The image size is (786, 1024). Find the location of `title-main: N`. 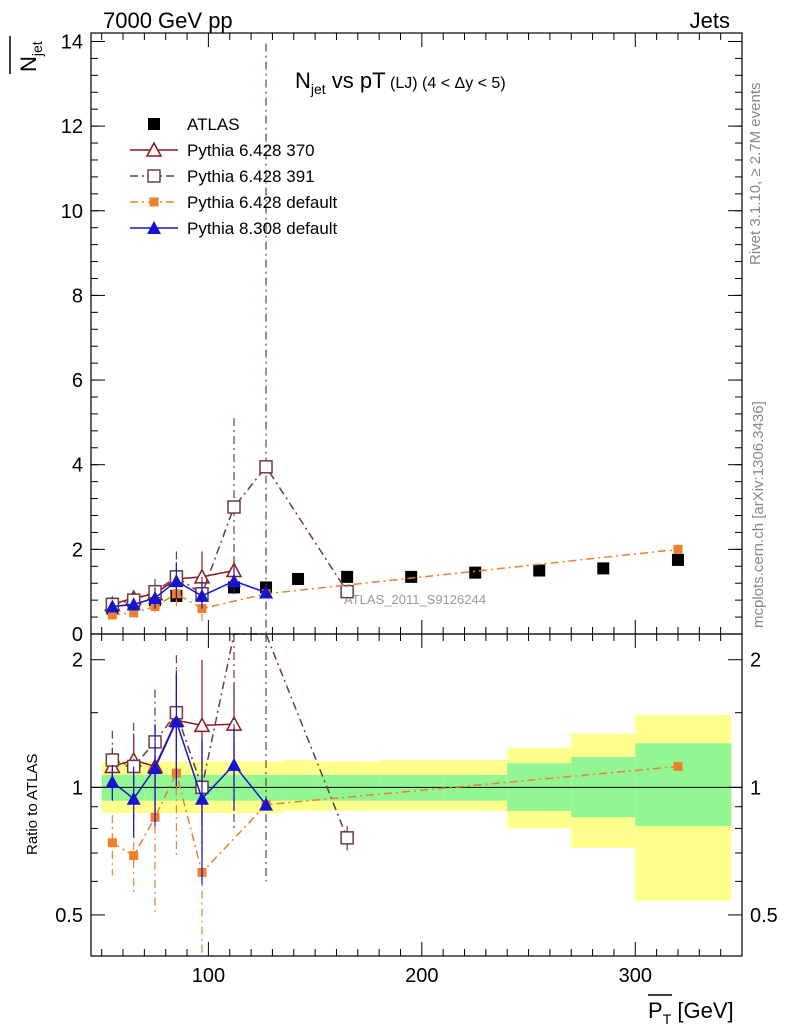

title-main: N is located at coordinates (303, 80).